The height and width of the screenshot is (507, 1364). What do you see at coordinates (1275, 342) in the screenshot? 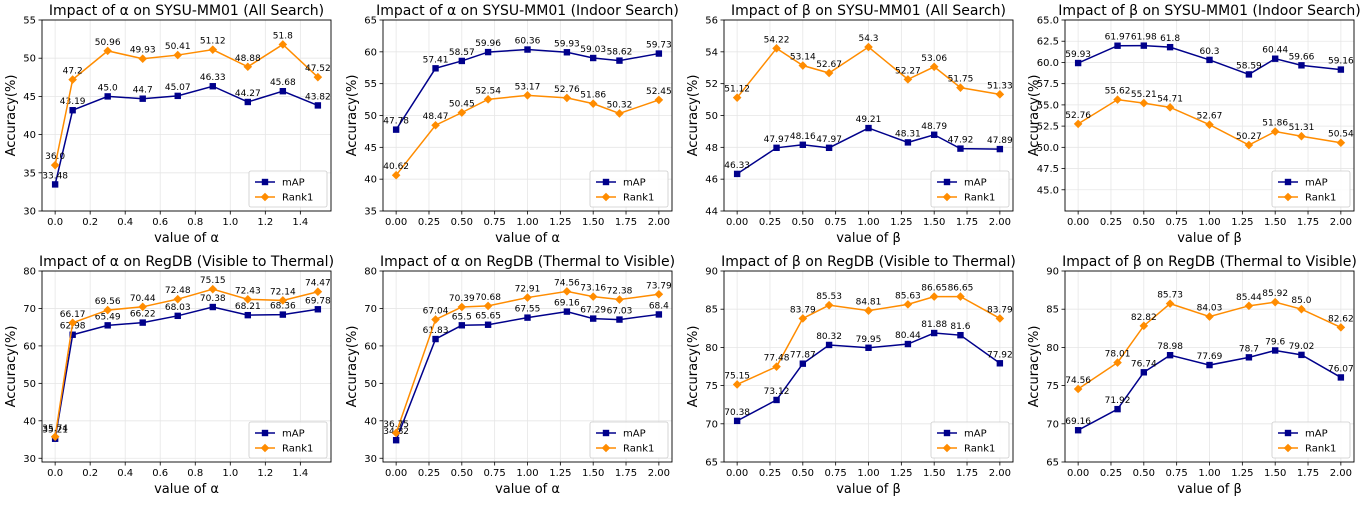
I see `data-label: 79.6` at bounding box center [1275, 342].